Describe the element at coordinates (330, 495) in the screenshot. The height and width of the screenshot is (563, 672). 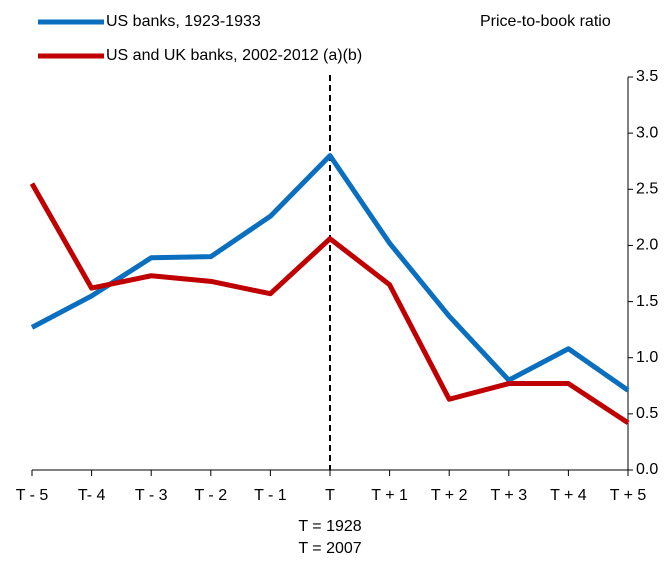
I see `x-tick-label: T` at that location.